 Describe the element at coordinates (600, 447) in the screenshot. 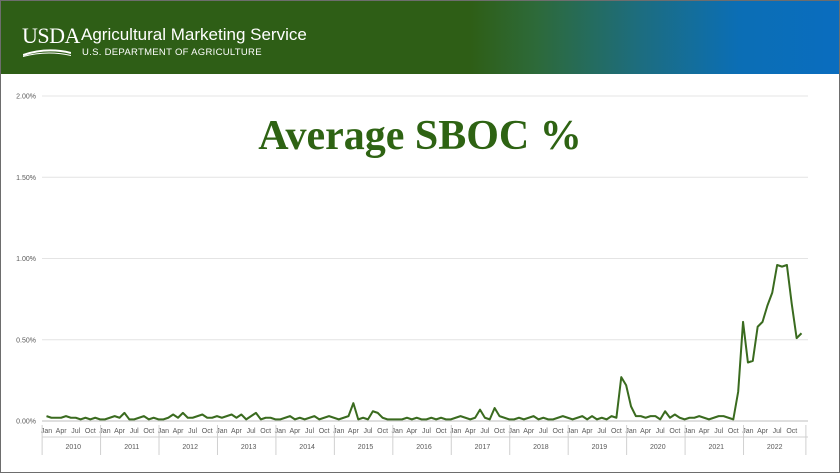

I see `year-label: 2019` at that location.